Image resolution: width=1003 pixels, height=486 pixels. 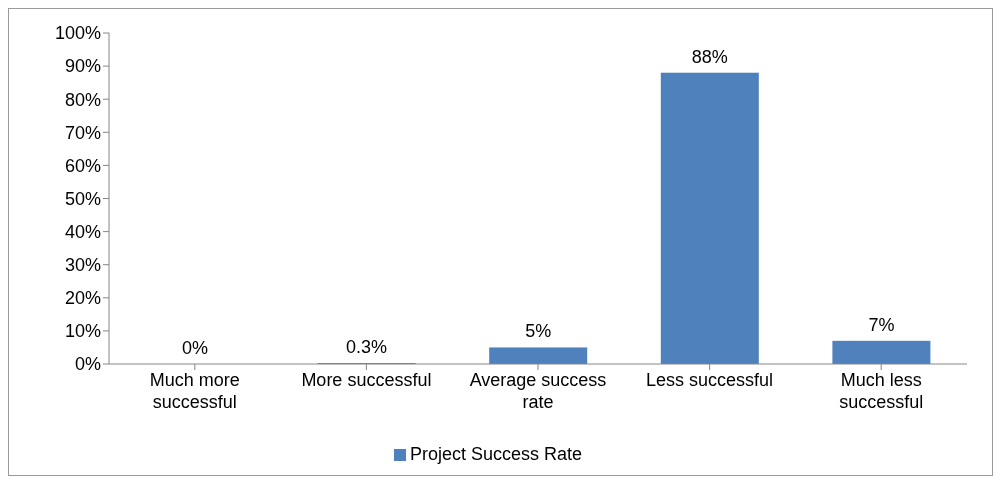 What do you see at coordinates (881, 324) in the screenshot?
I see `data-label: 7%` at bounding box center [881, 324].